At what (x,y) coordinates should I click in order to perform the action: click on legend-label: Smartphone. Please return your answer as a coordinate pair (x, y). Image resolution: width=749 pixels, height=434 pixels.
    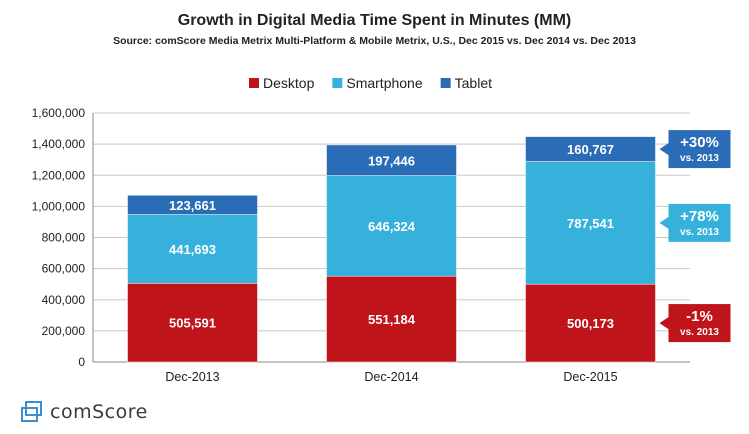
    Looking at the image, I should click on (384, 83).